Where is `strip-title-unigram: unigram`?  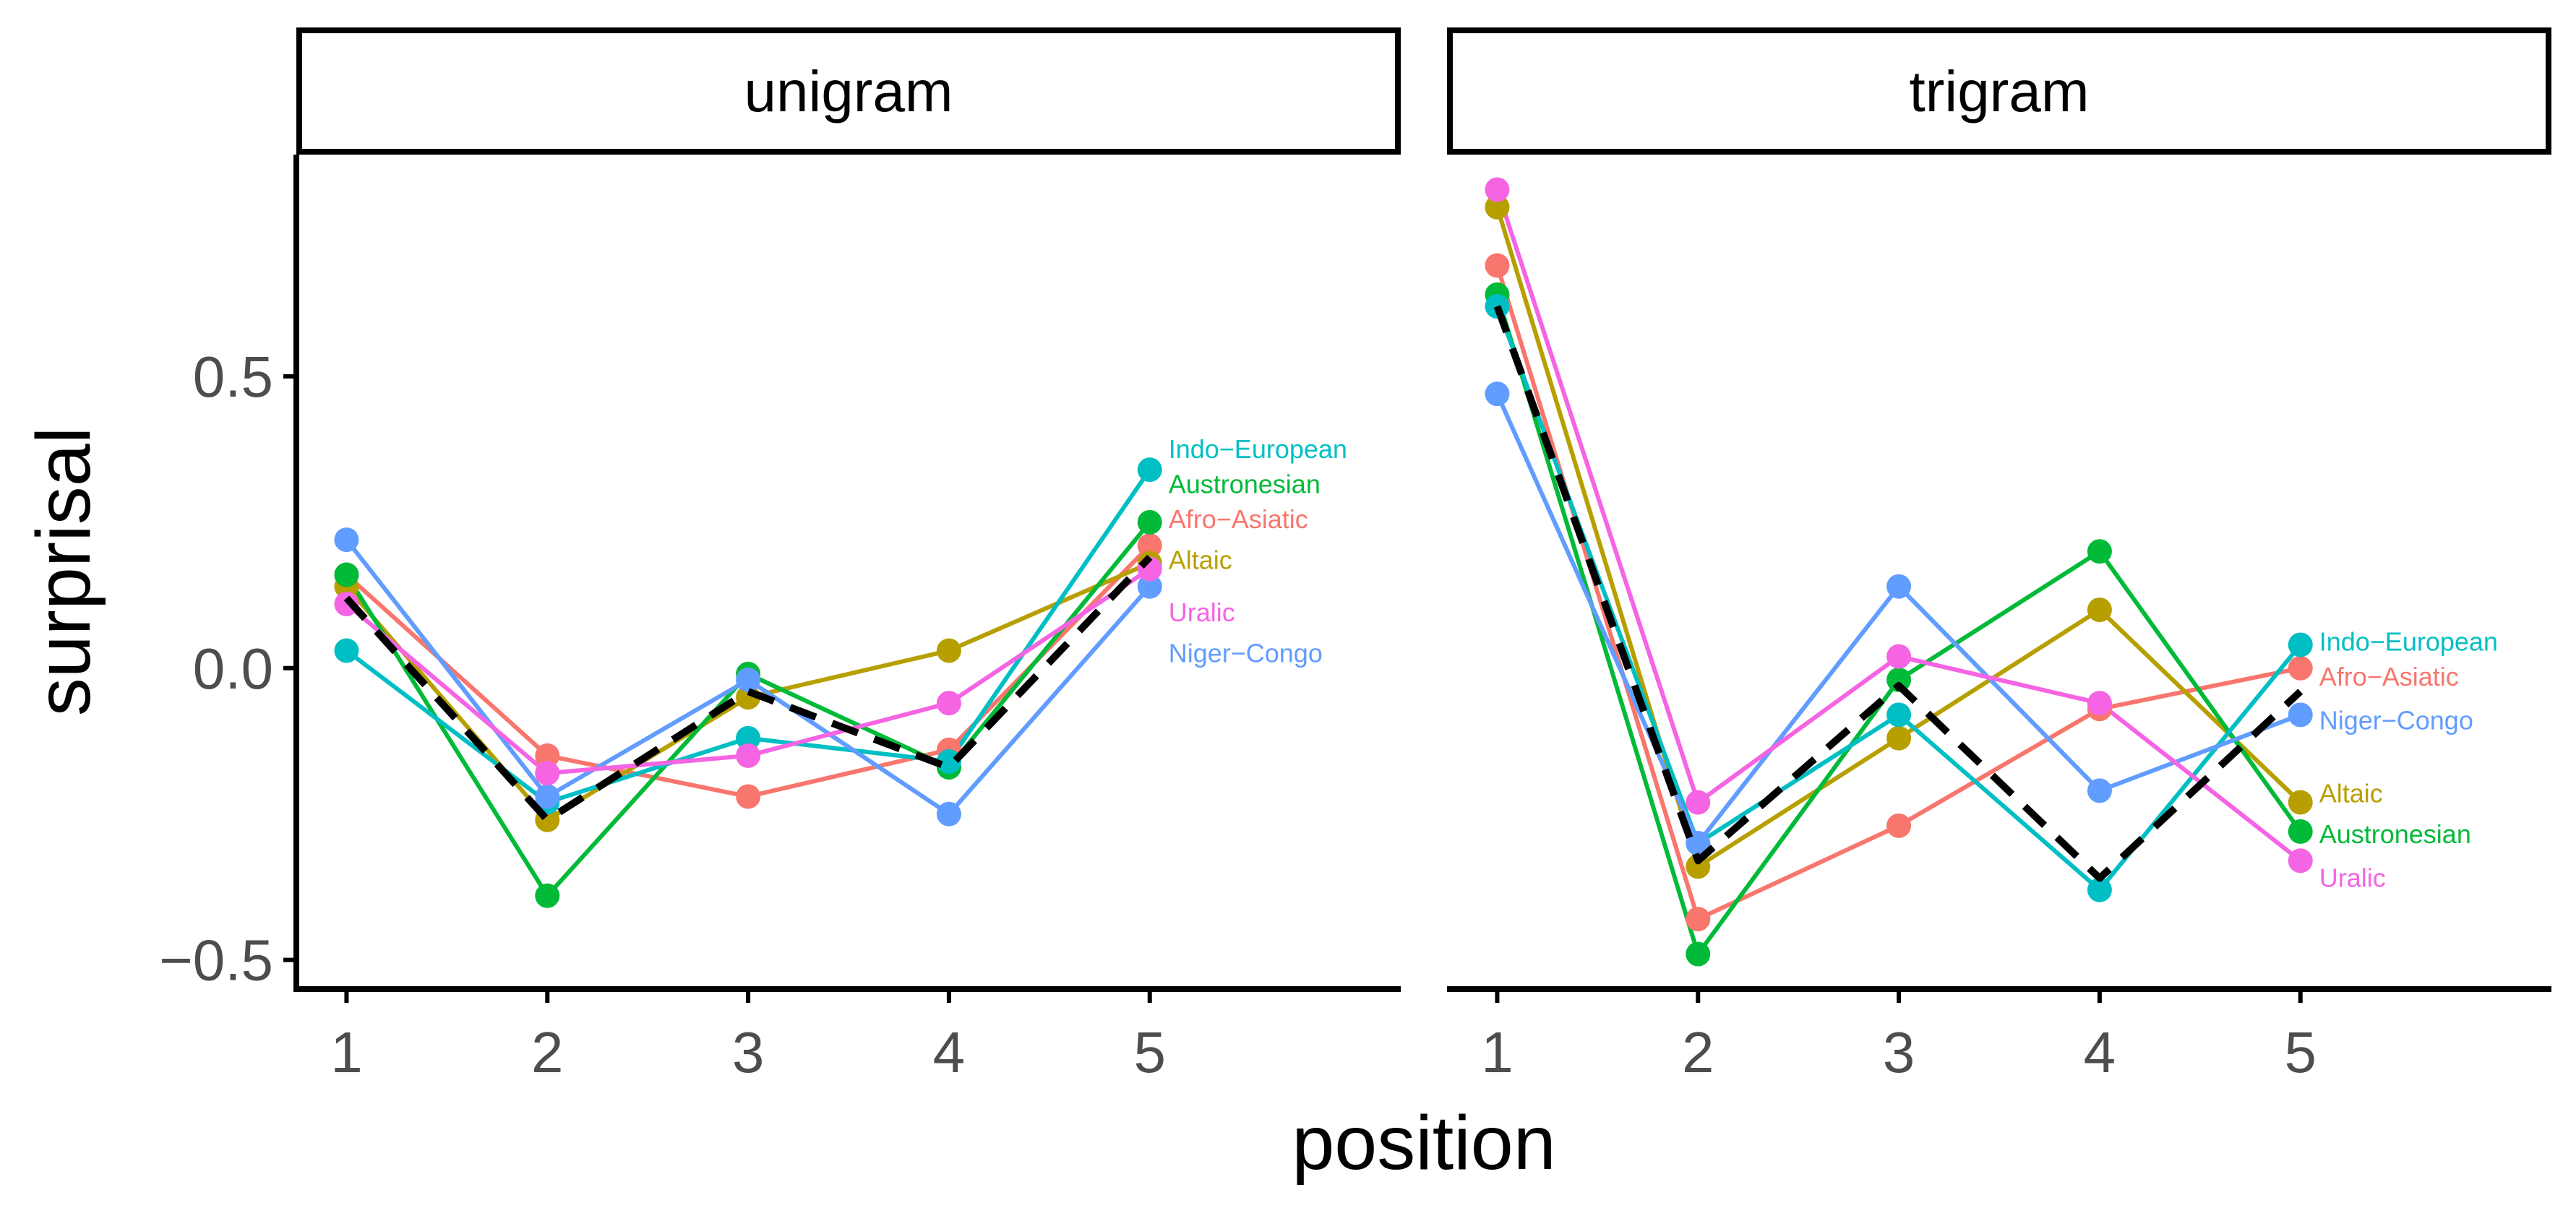 strip-title-unigram: unigram is located at coordinates (849, 91).